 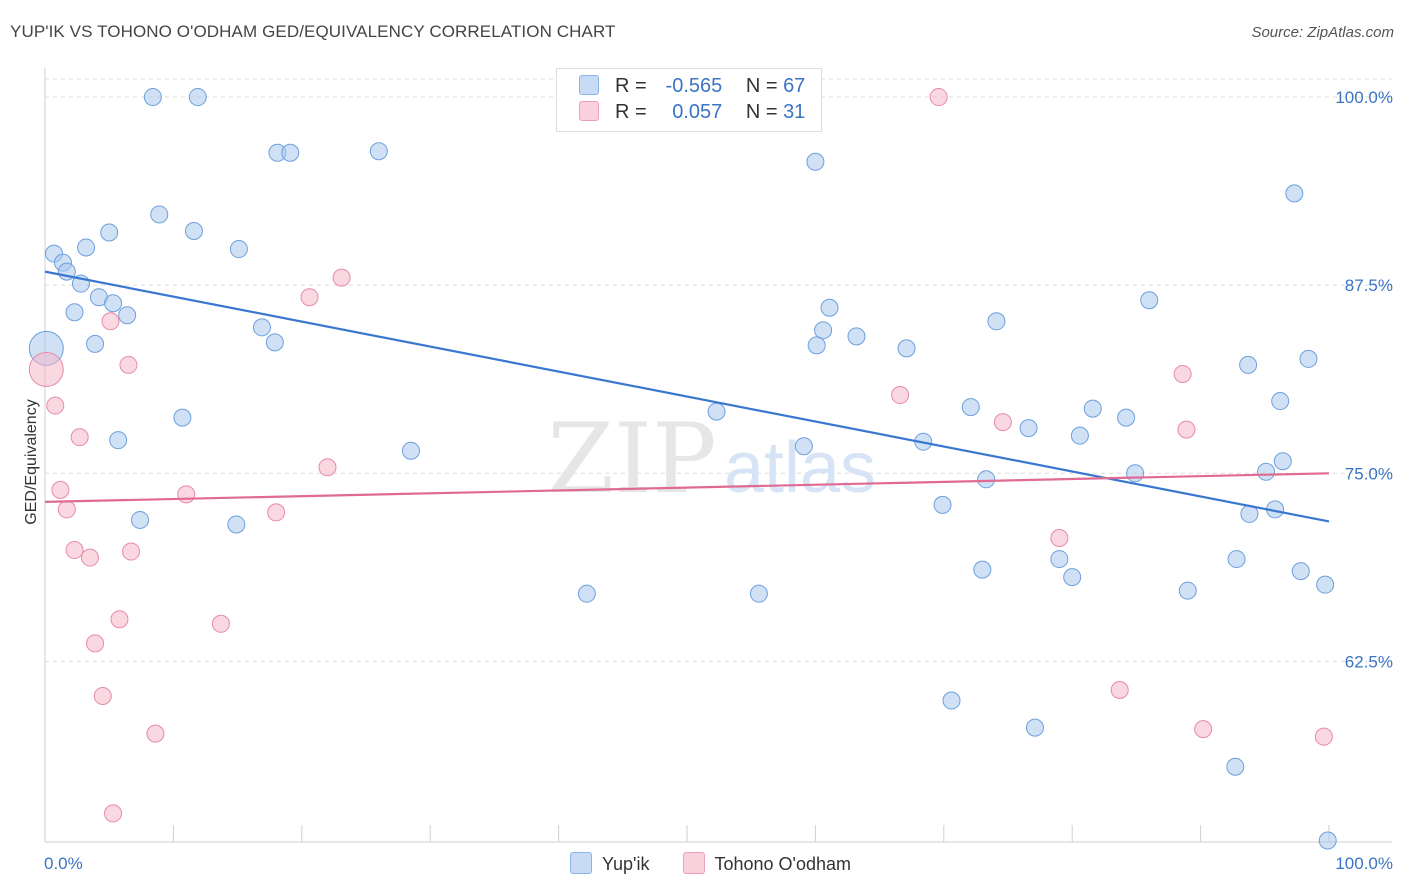 What do you see at coordinates (1364, 97) in the screenshot?
I see `y-tick-label: 100.0%` at bounding box center [1364, 97].